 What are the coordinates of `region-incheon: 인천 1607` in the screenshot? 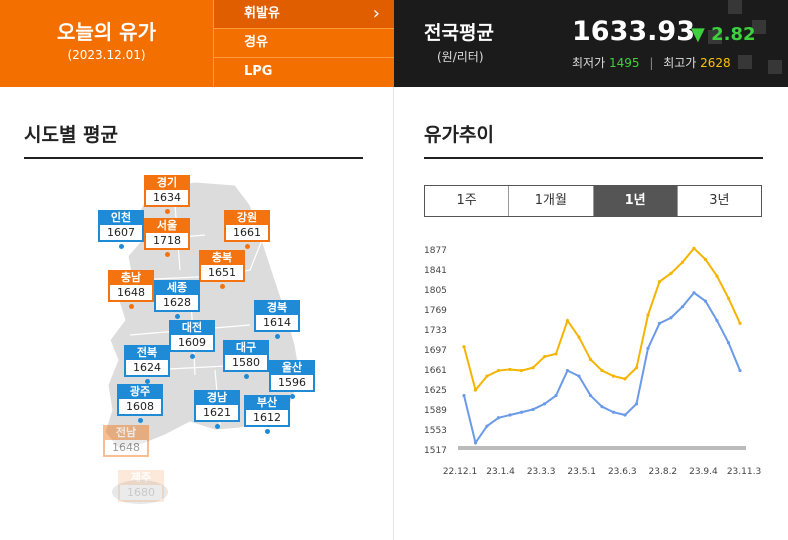 It's located at (121, 229).